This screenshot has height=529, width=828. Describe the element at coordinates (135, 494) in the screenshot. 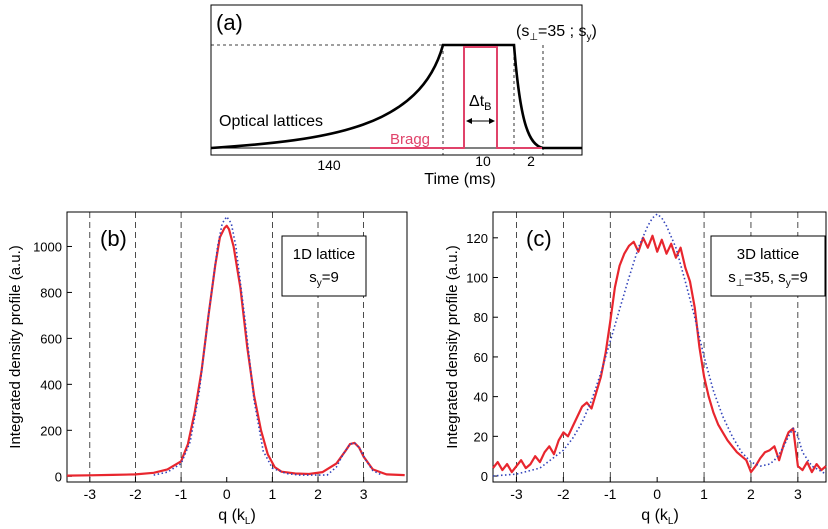

I see `panel-b-x-tick-label: -2` at that location.